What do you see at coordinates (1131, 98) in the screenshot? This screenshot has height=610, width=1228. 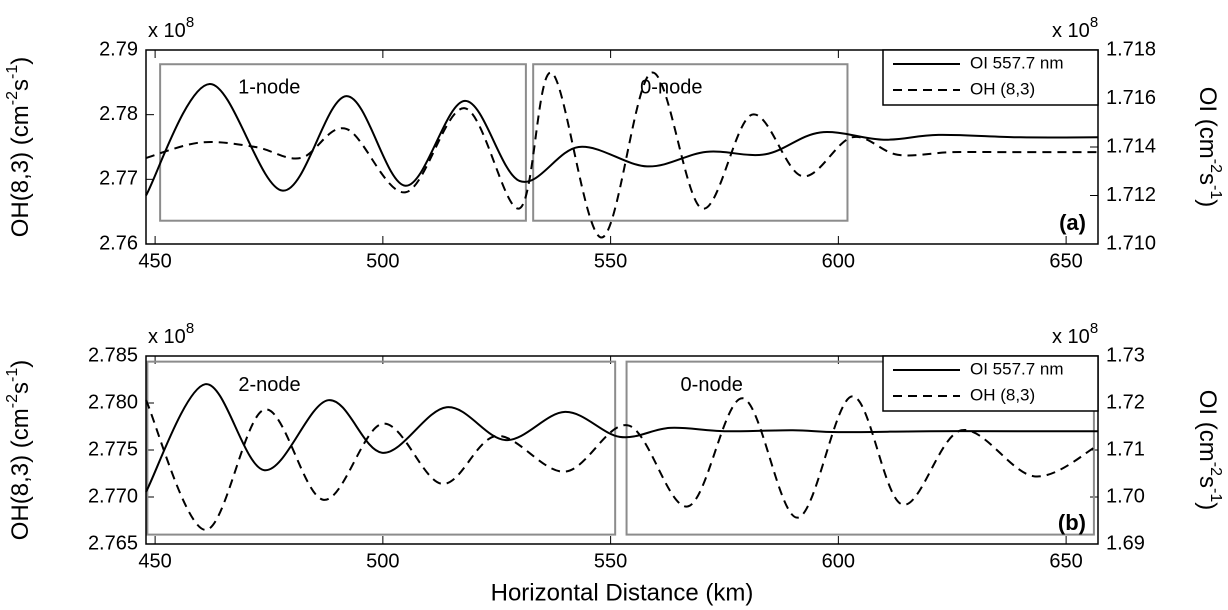 I see `y2-tick-label: 1.716` at bounding box center [1131, 98].